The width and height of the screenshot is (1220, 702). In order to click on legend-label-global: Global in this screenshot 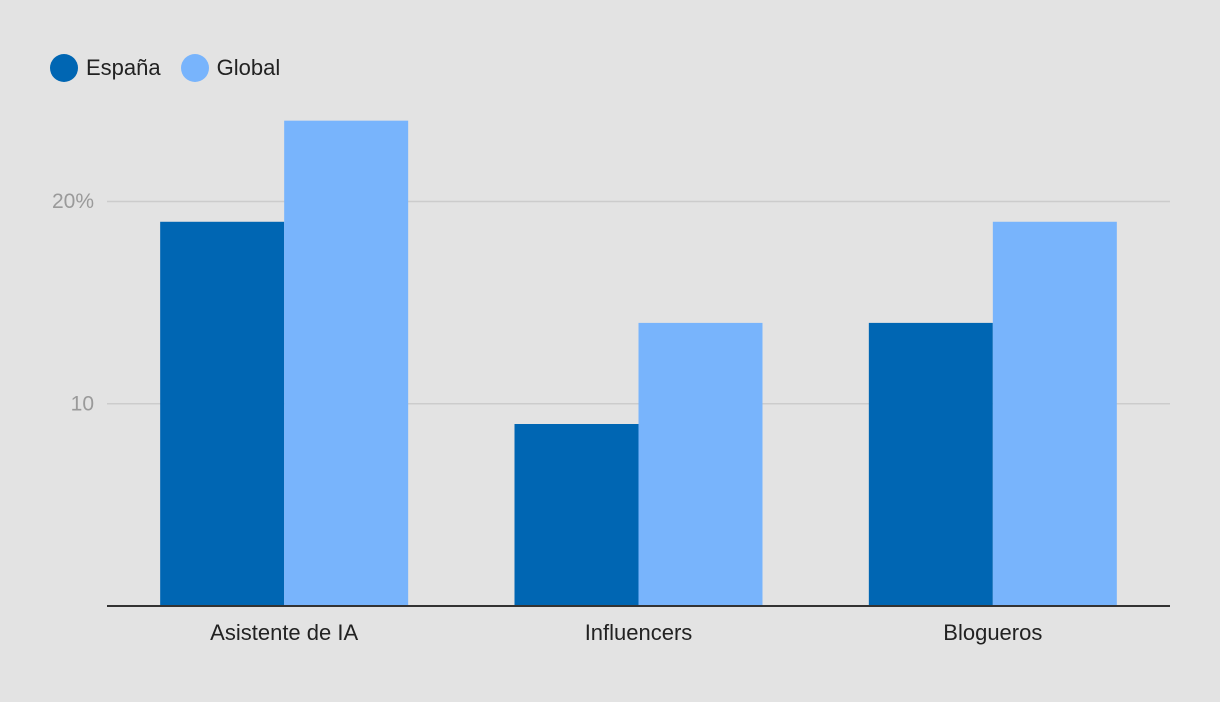, I will do `click(248, 67)`.